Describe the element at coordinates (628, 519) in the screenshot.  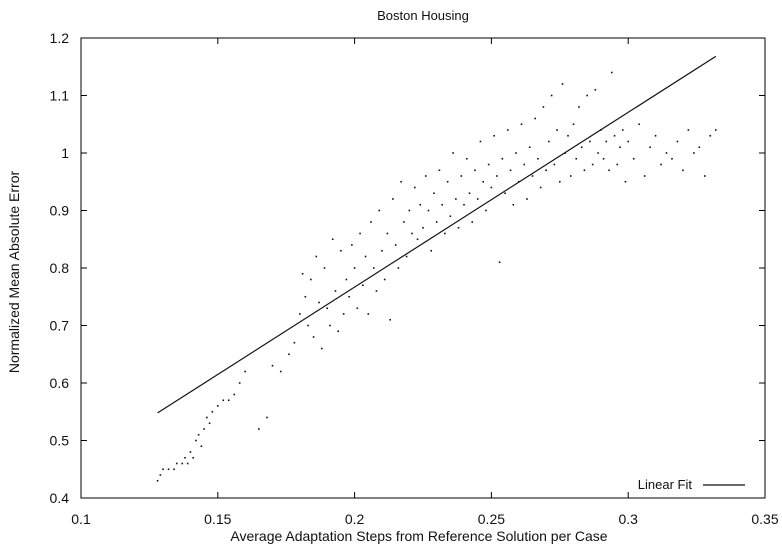
I see `x-tick-label: 0.3` at that location.